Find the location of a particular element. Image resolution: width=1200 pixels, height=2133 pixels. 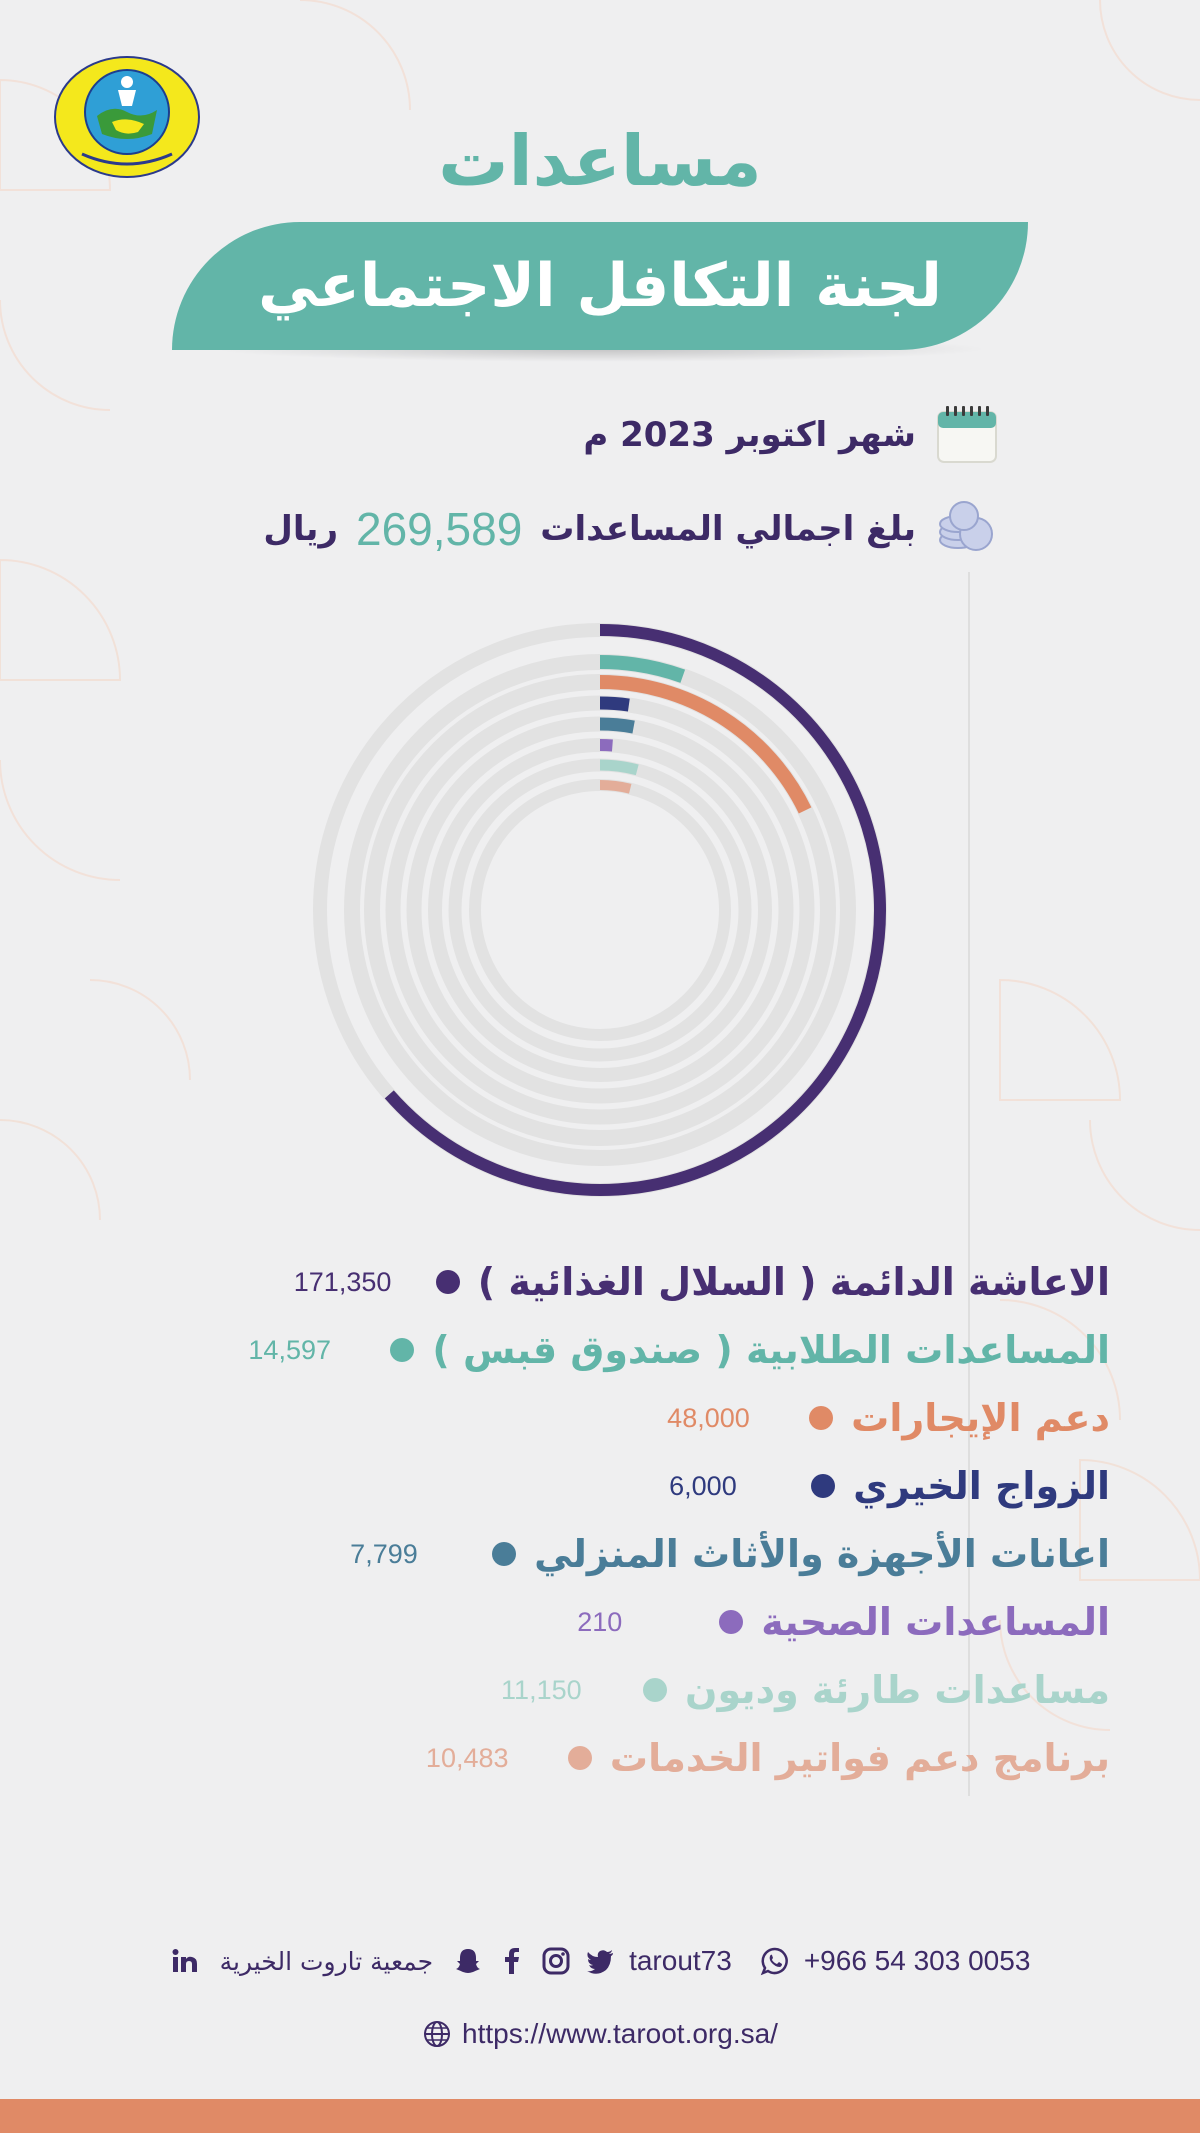

website-link: https://www.taroot.org.sa/ is located at coordinates (620, 2033).